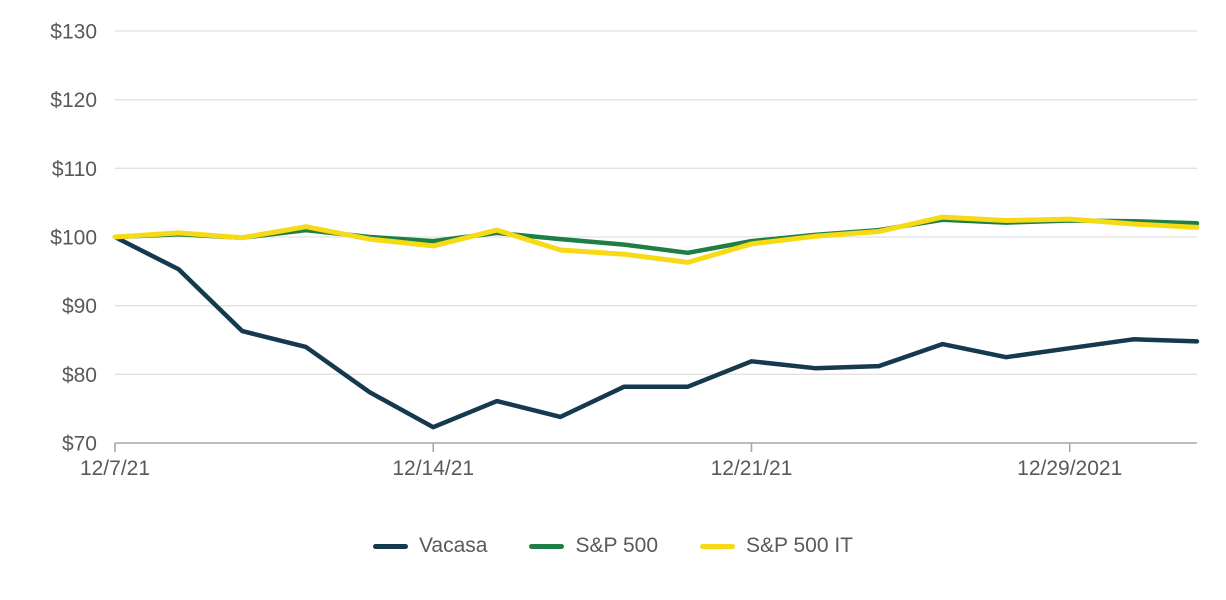  Describe the element at coordinates (79, 444) in the screenshot. I see `y-axis-tick-label: $70` at that location.